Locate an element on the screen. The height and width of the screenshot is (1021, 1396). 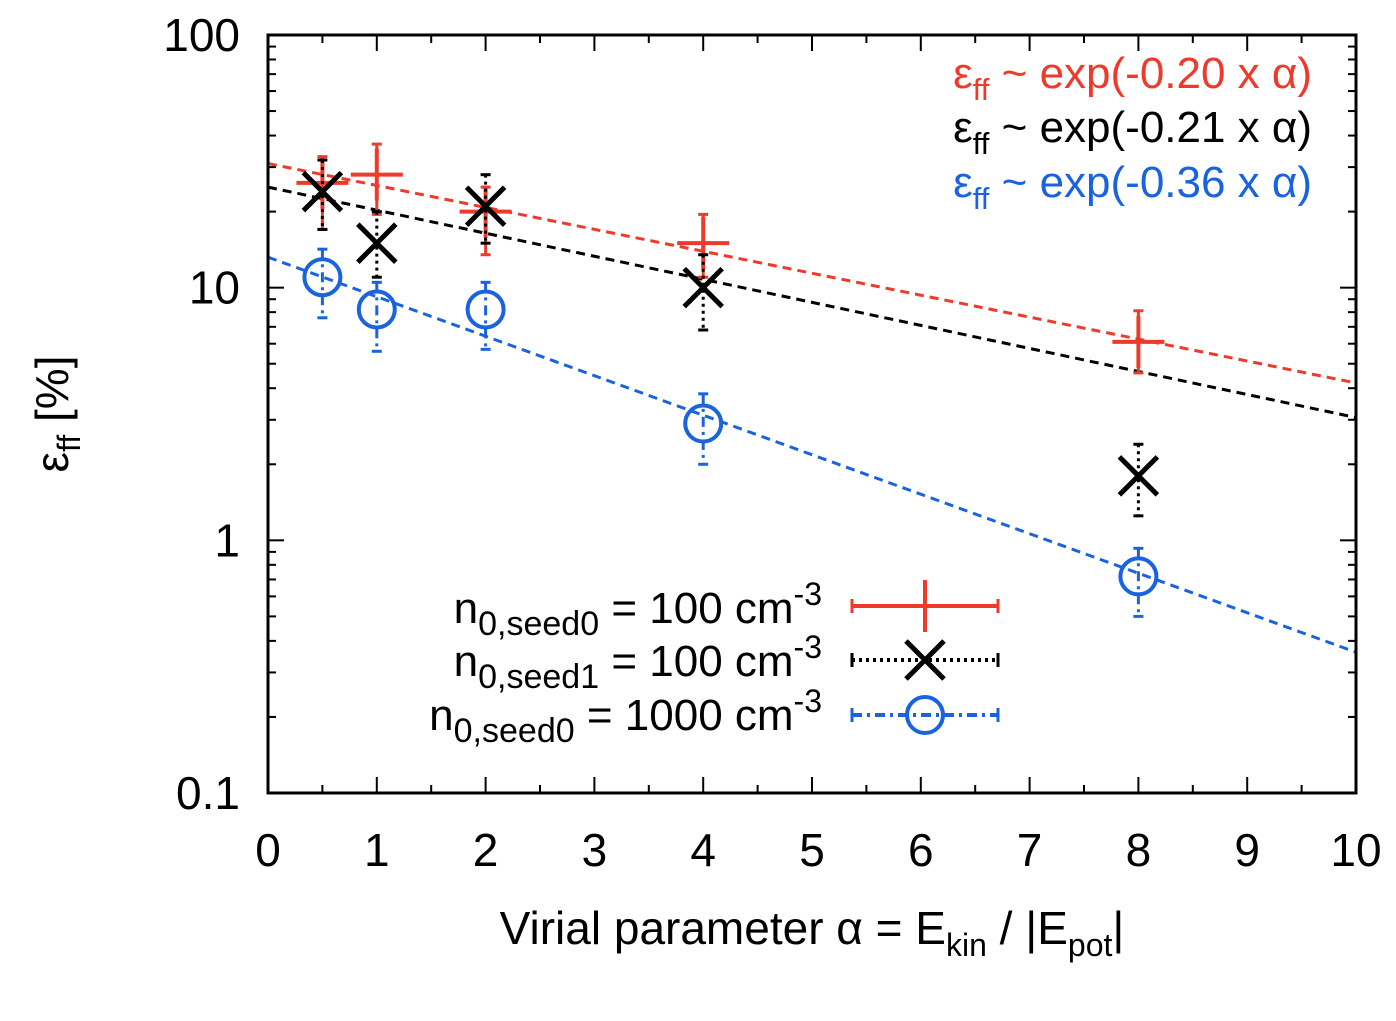
y-tick-label: 10 is located at coordinates (214, 288).